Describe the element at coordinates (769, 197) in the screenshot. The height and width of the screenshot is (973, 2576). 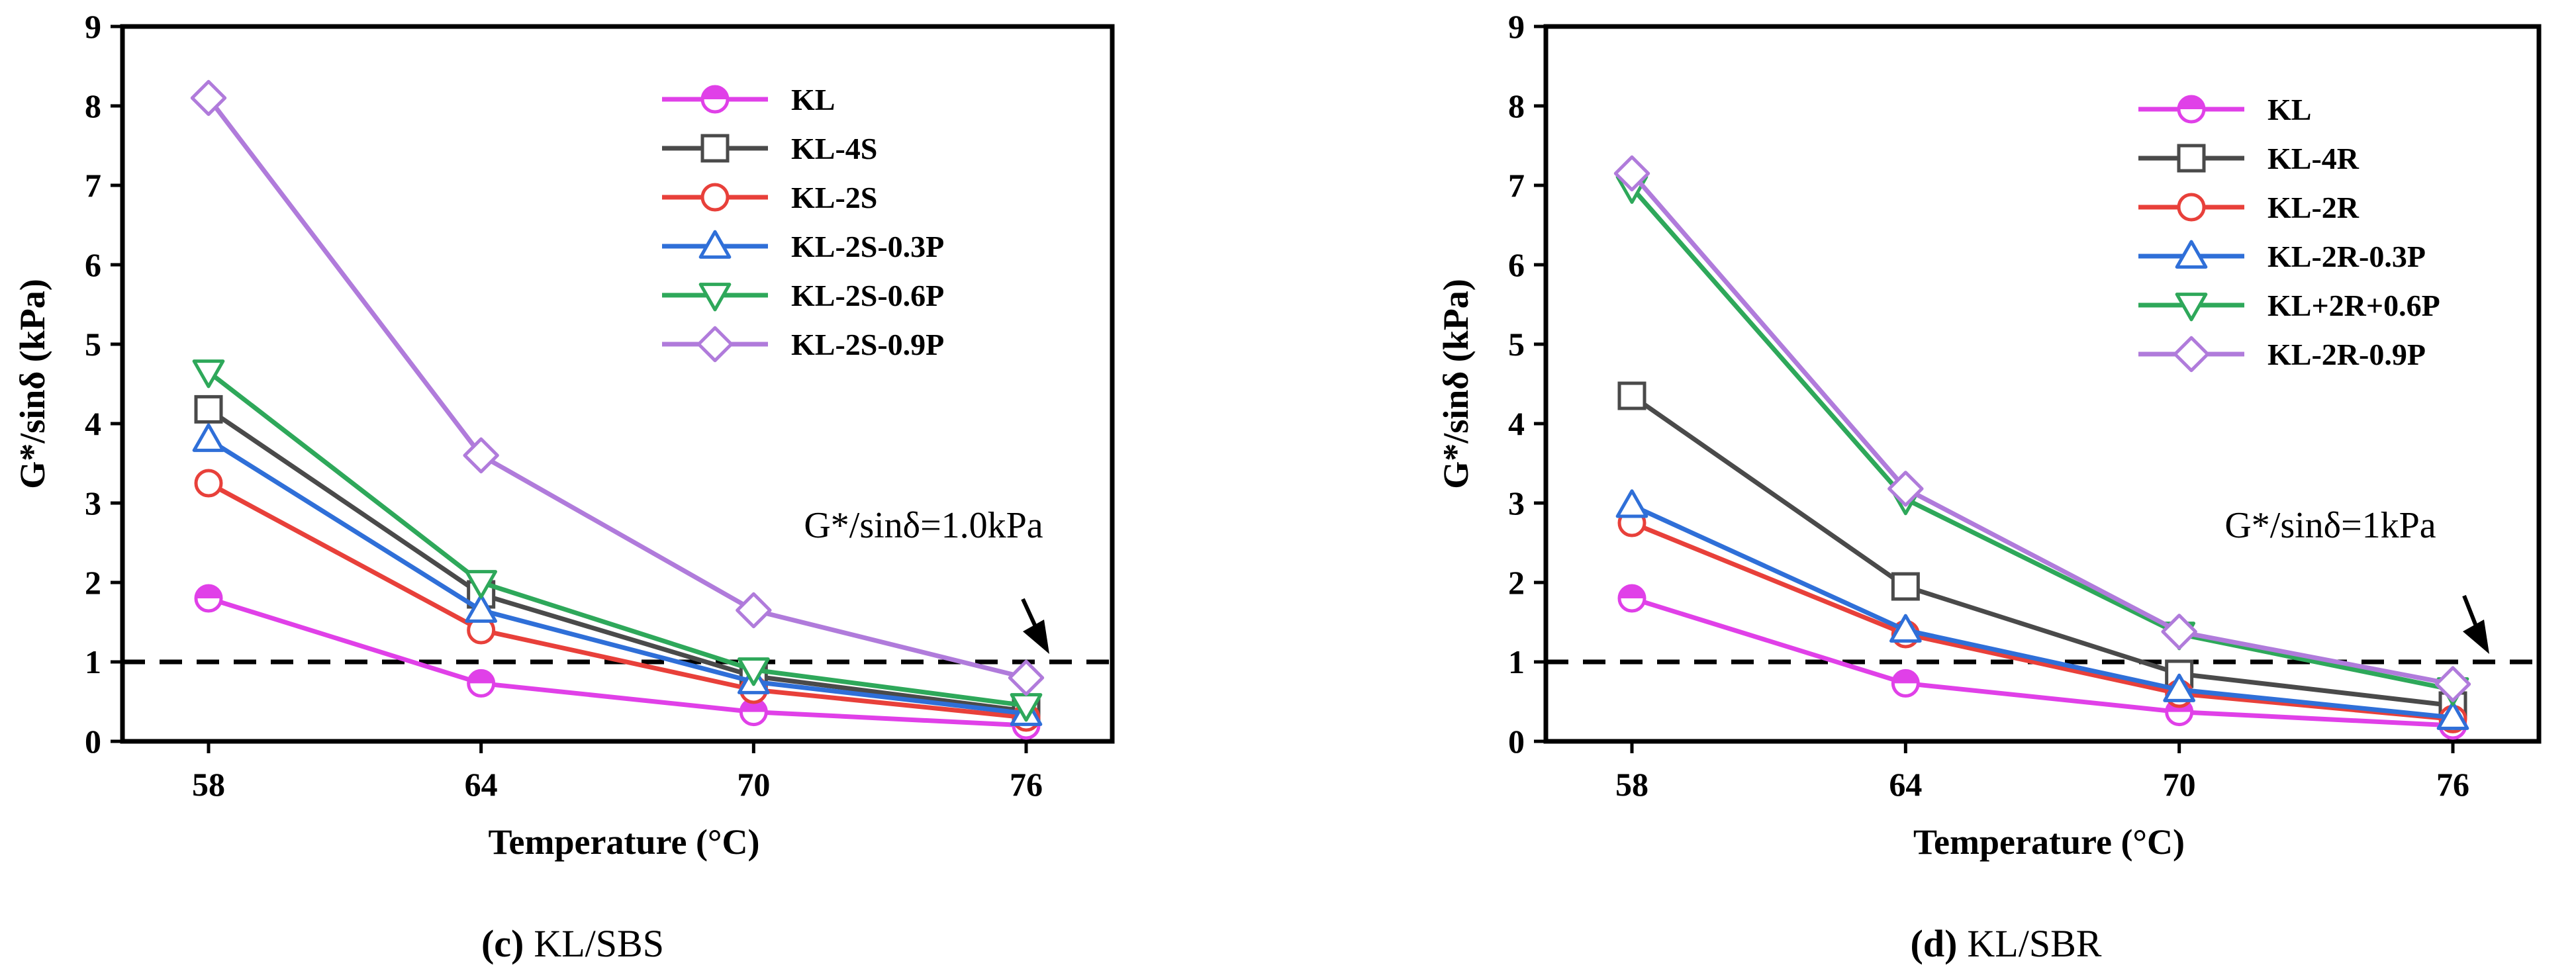
I see `legend-item: KL-2S` at that location.